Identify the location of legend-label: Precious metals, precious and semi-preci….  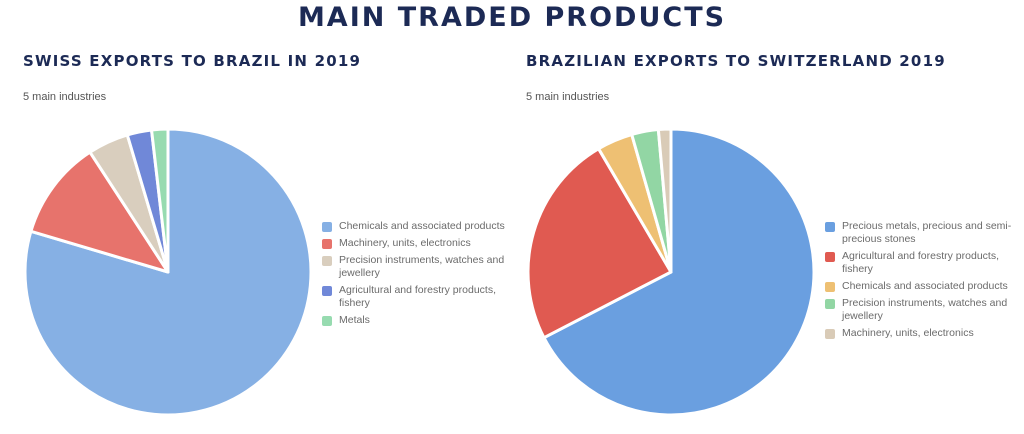
(927, 232).